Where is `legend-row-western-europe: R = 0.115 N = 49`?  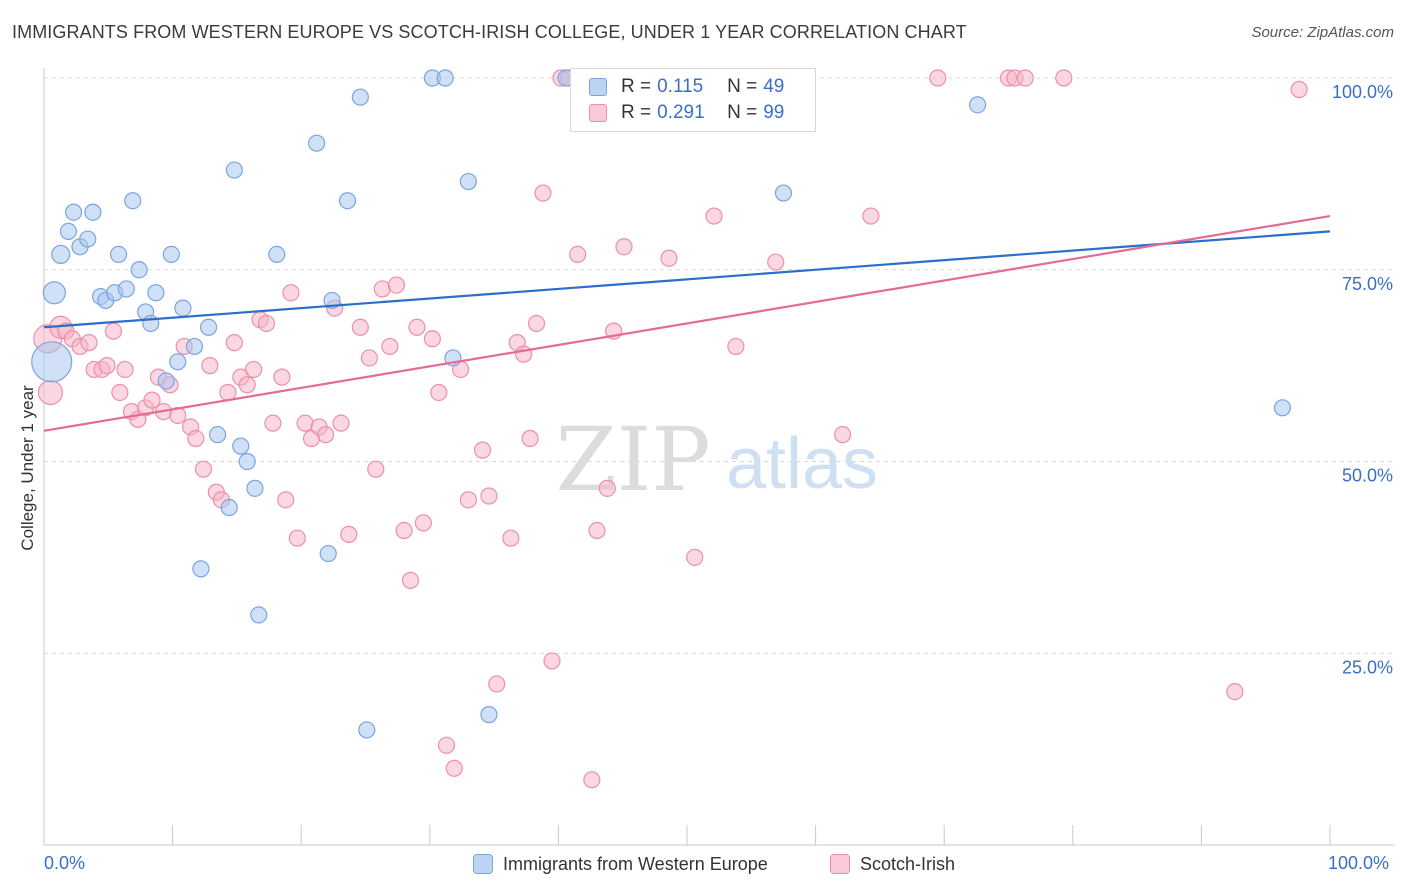 legend-row-western-europe: R = 0.115 N = 49 is located at coordinates (686, 87).